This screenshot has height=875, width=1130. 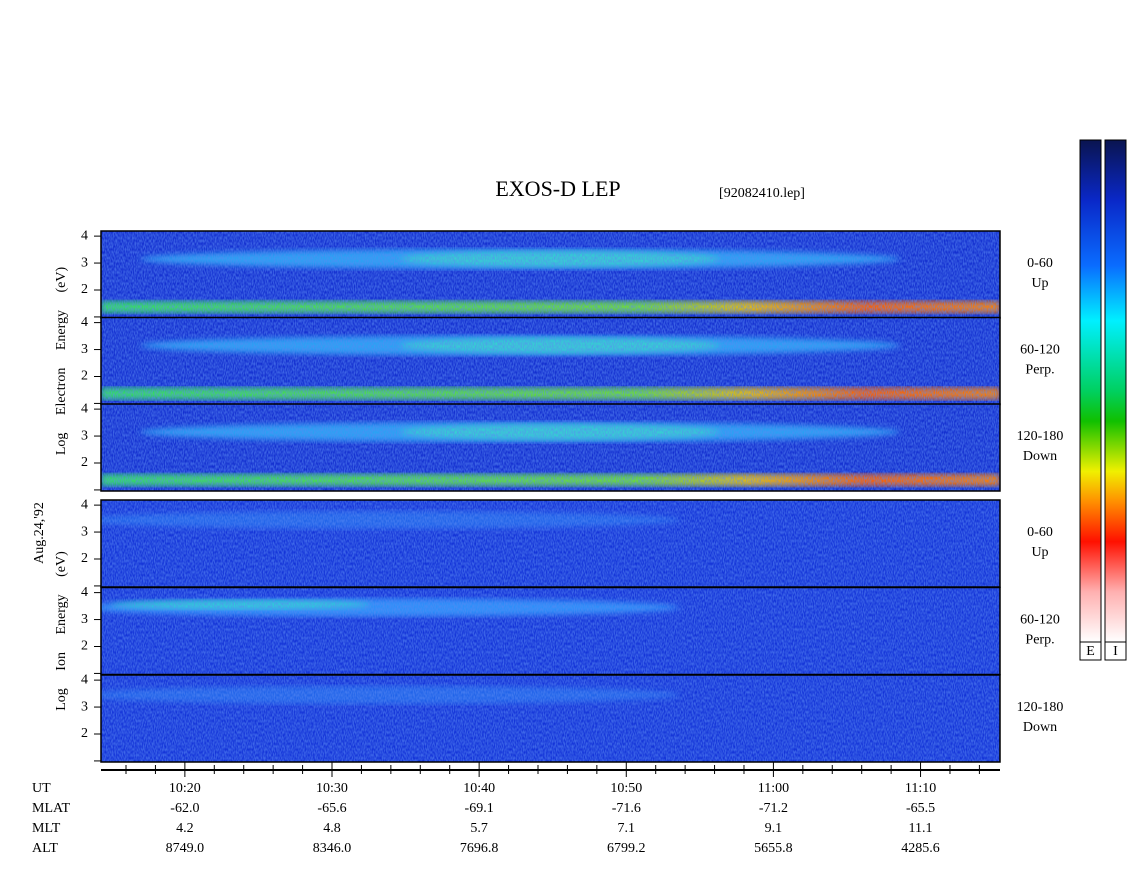 I want to click on colorbar-label: I, so click(x=1115, y=651).